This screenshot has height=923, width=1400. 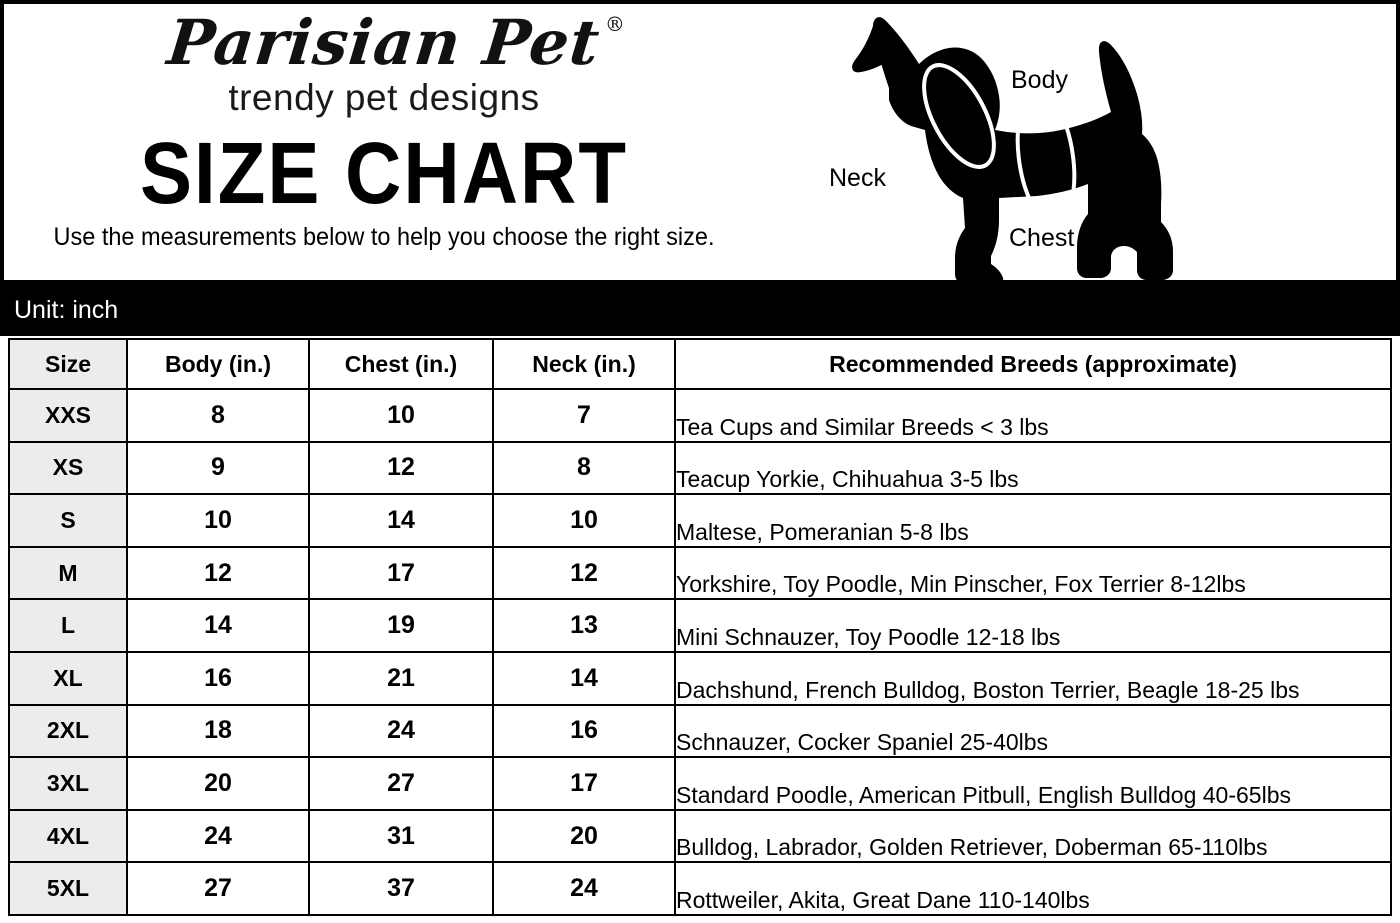 I want to click on cell-size: 2XL, so click(x=68, y=731).